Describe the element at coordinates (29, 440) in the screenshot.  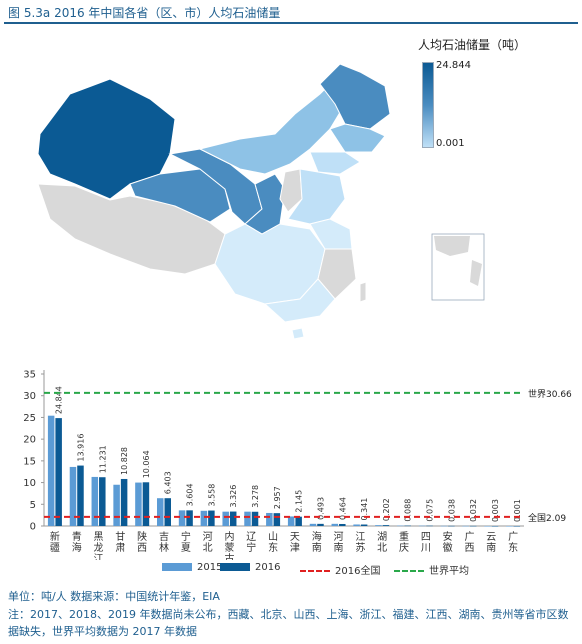
I see `y-tick-label: 20` at that location.